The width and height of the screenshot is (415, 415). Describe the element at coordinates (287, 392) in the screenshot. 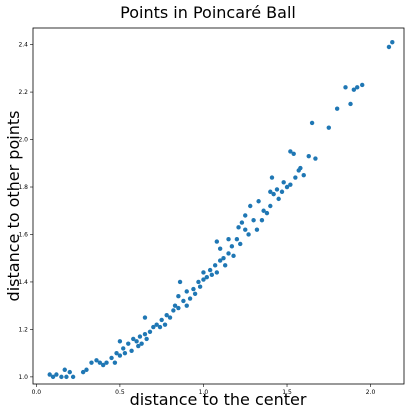

I see `x-tick-label: 1.5` at that location.